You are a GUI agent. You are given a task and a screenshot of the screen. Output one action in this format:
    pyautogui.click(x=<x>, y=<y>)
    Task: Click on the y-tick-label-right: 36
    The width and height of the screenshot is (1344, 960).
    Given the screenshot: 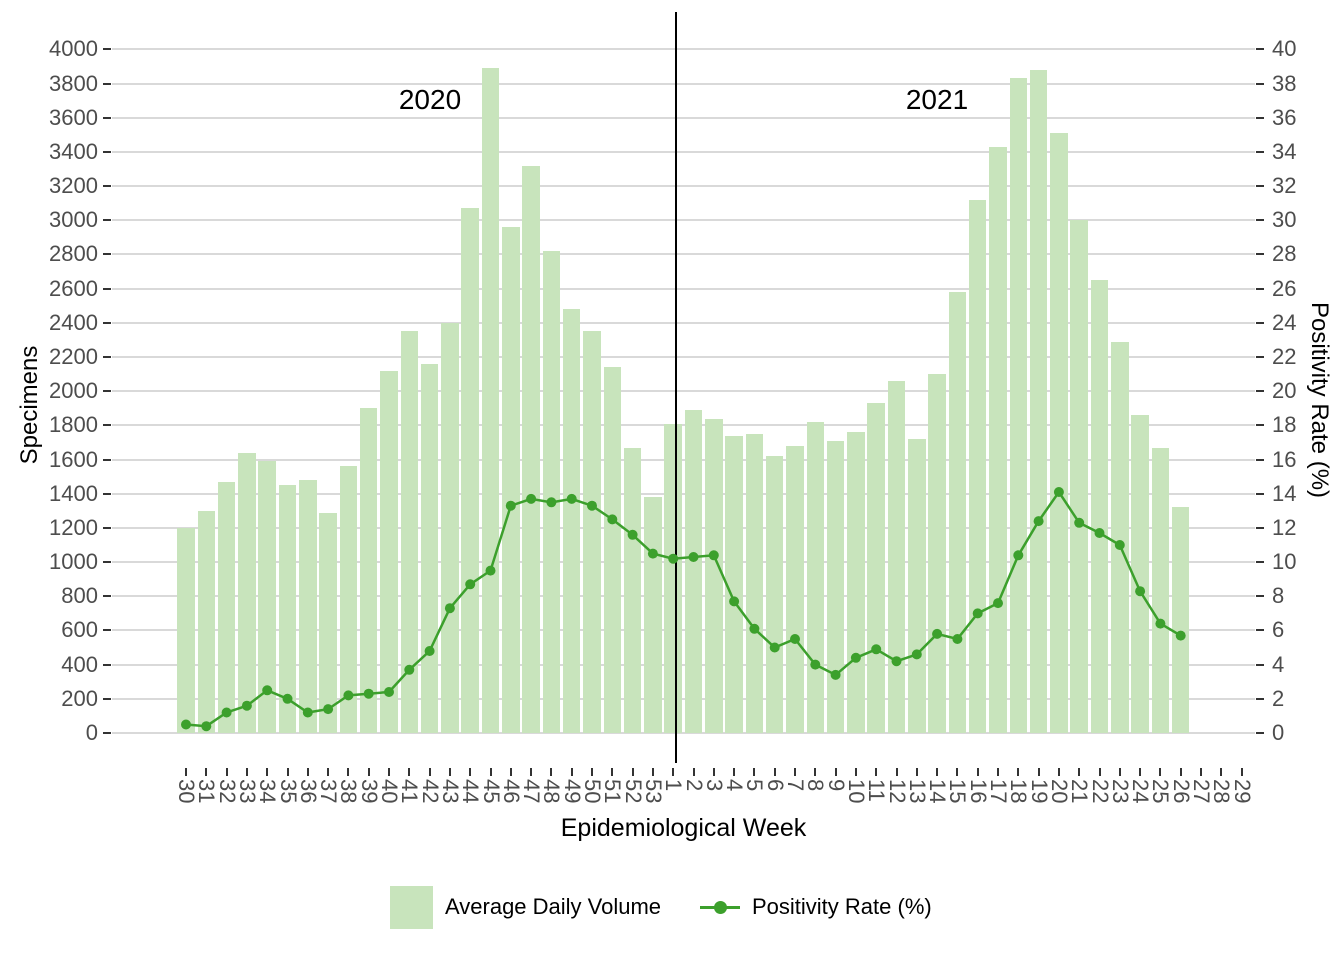 What is the action you would take?
    pyautogui.click(x=1284, y=117)
    